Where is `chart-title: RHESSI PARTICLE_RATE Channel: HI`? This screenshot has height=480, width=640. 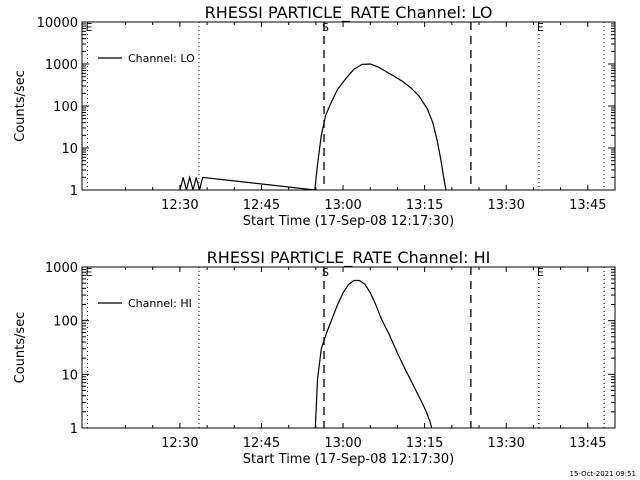 chart-title: RHESSI PARTICLE_RATE Channel: HI is located at coordinates (349, 258).